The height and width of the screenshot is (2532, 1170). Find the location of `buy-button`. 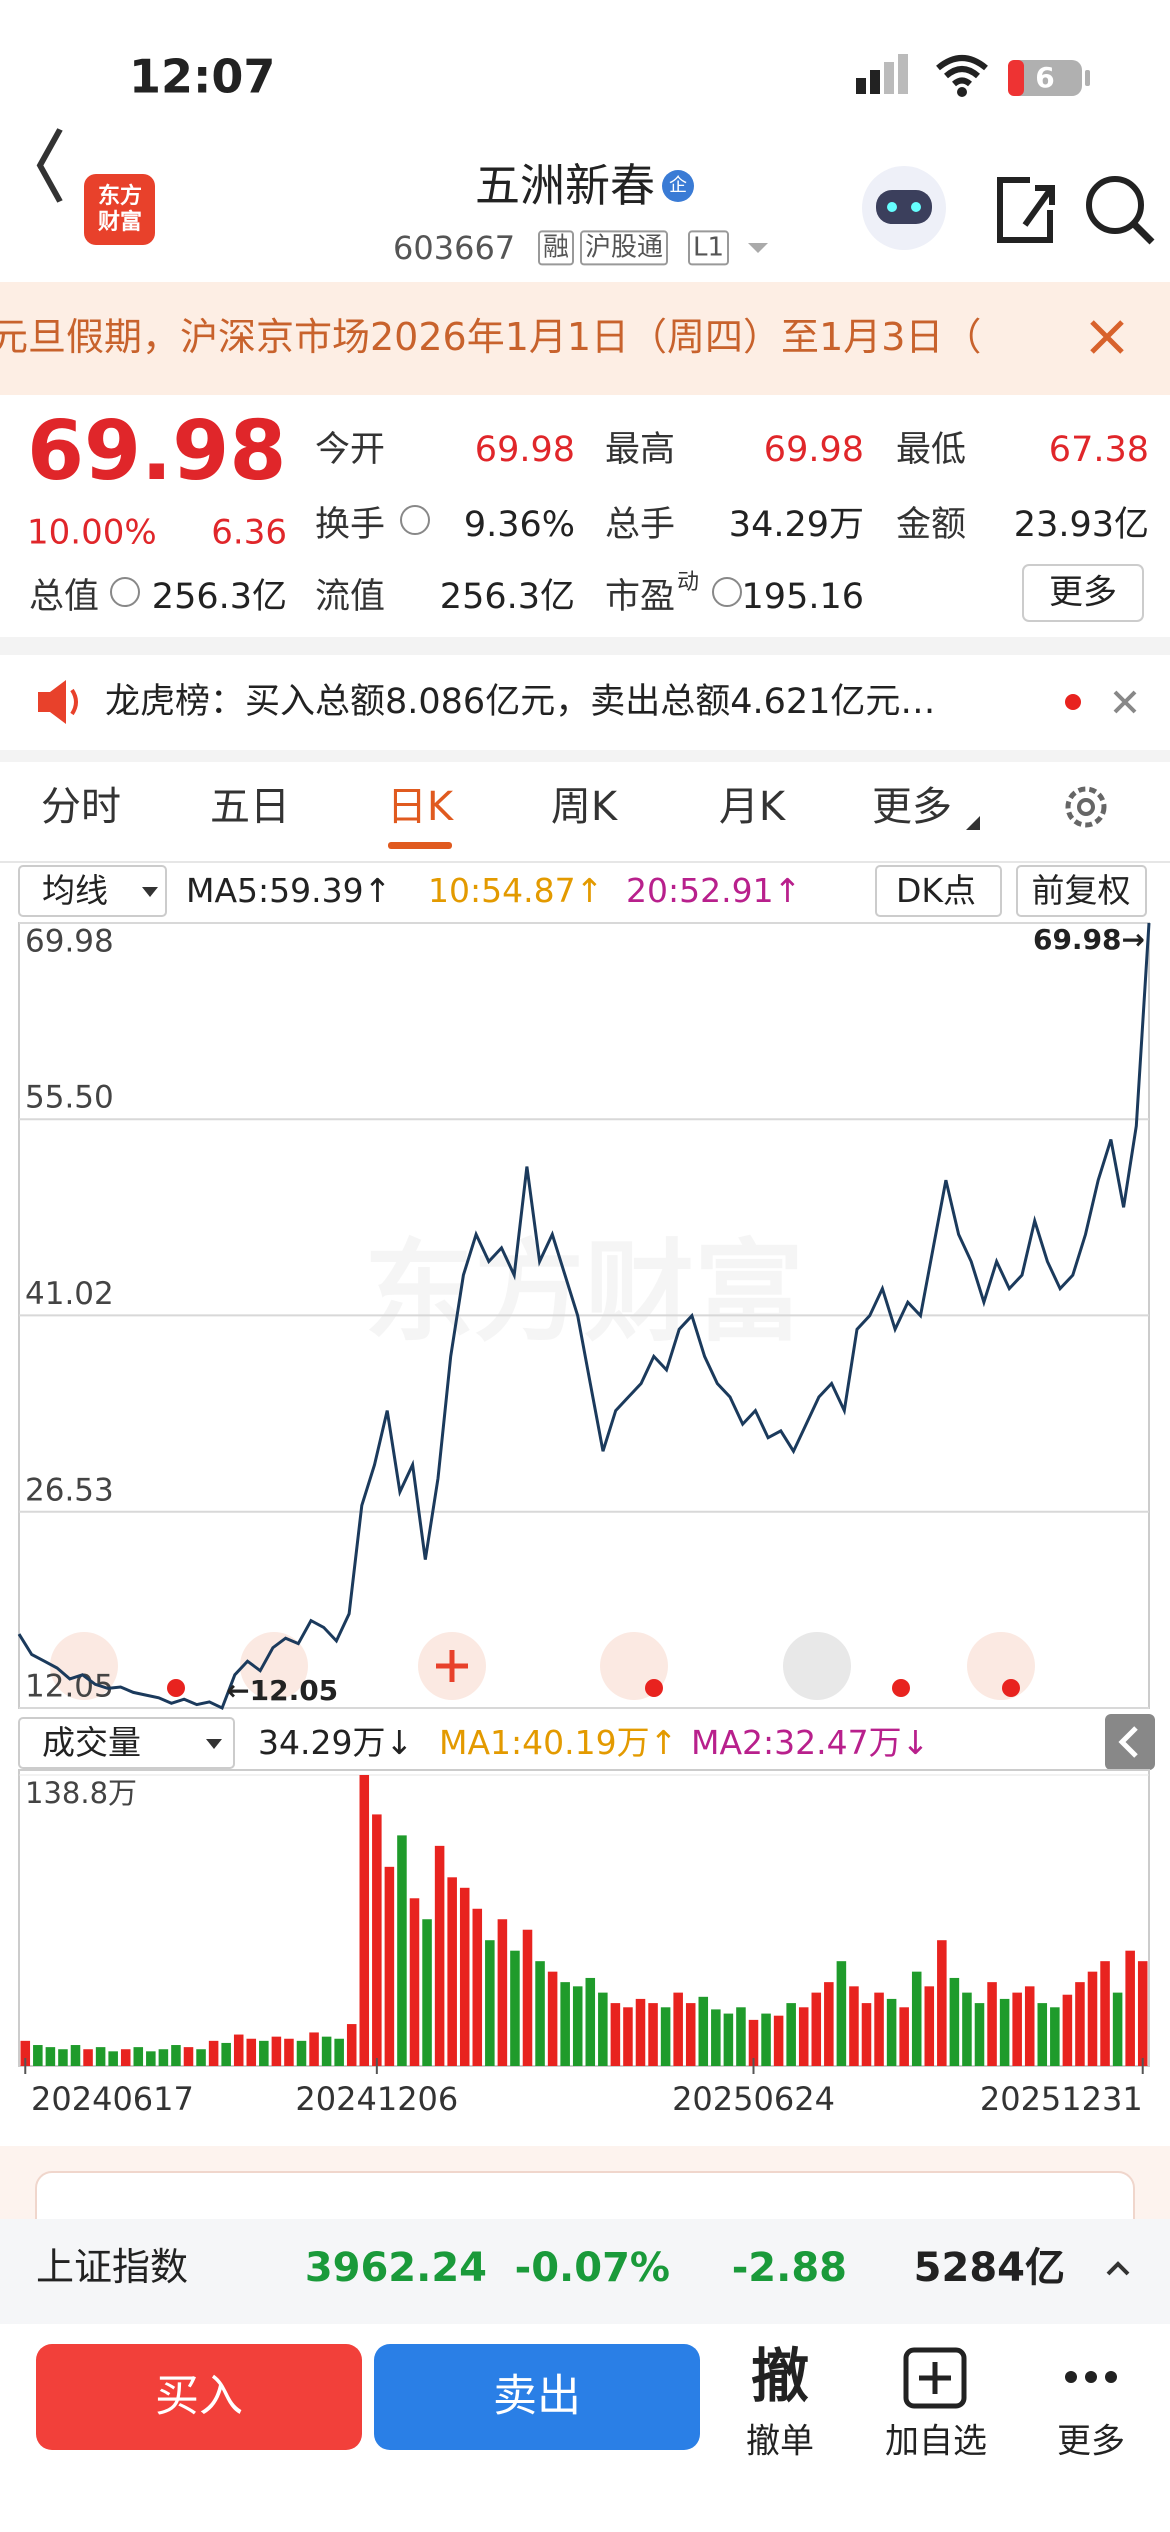

buy-button is located at coordinates (199, 2397).